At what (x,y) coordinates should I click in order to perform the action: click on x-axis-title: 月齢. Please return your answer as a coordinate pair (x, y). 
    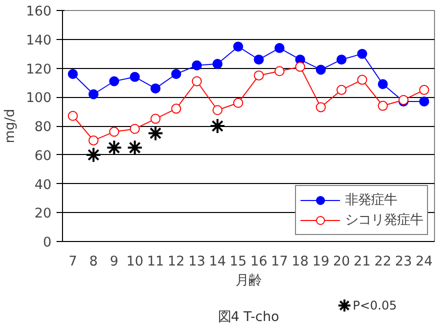
    Looking at the image, I should click on (249, 281).